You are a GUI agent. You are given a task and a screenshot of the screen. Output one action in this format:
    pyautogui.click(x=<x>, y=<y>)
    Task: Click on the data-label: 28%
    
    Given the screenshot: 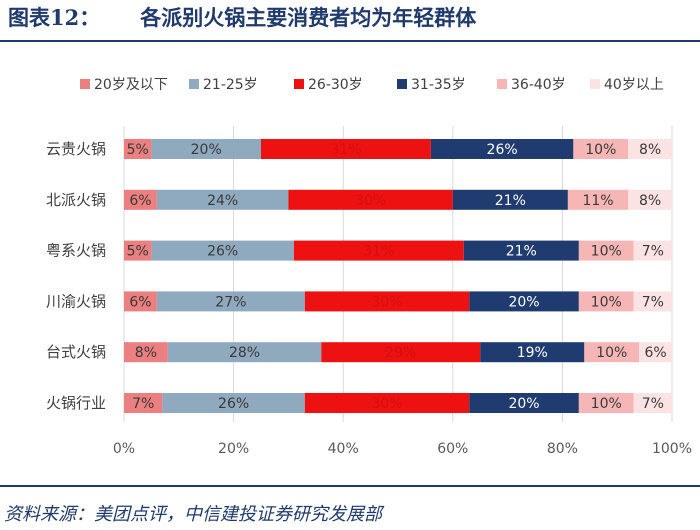 What is the action you would take?
    pyautogui.click(x=244, y=353)
    